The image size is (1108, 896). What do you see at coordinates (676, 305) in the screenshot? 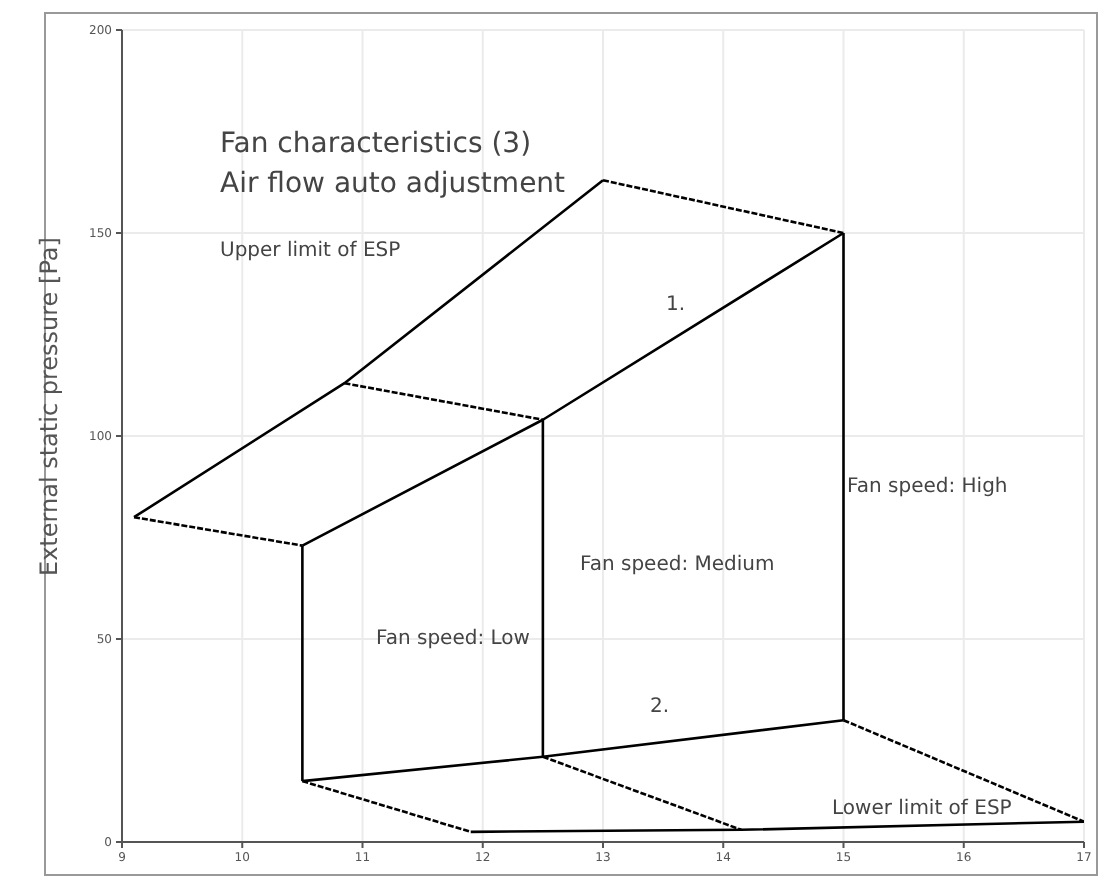
I see `annotation: 1.` at bounding box center [676, 305].